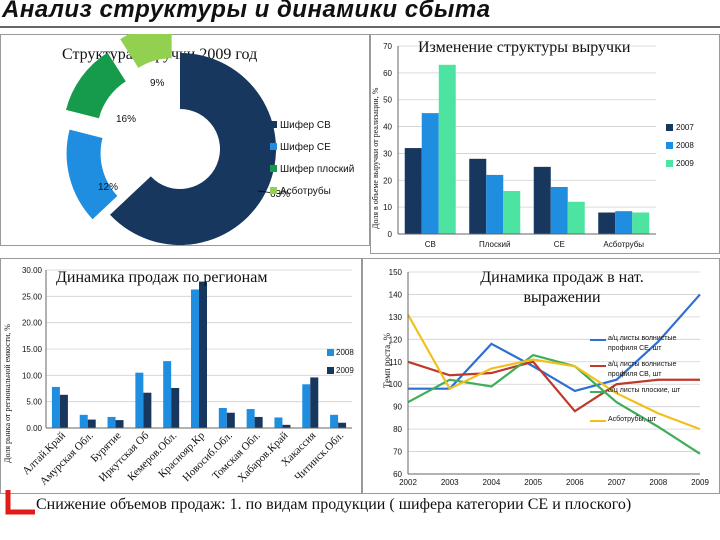  I want to click on y-tick-label: 60, so click(387, 73).